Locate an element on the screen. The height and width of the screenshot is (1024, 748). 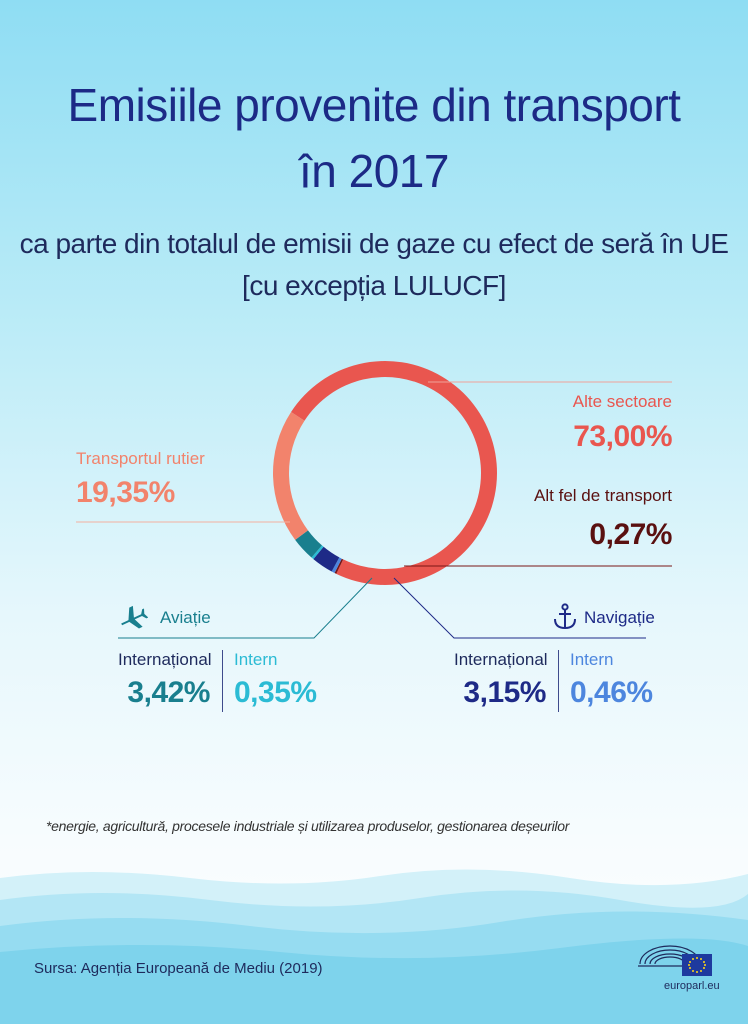
donut-slice-avia-ie-interna-ional is located at coordinates (308, 544).